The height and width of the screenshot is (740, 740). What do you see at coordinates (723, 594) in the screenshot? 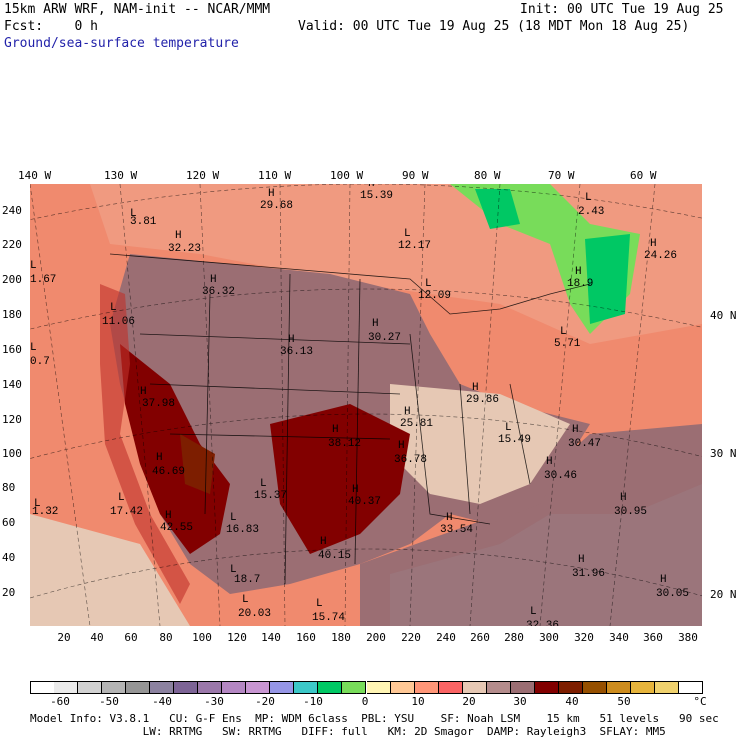
I see `lat-tick: 20 N` at bounding box center [723, 594].